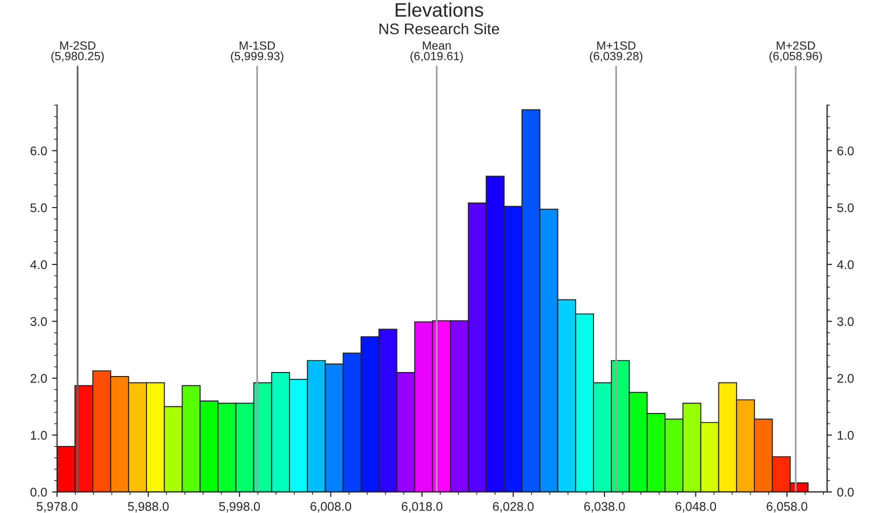 The image size is (878, 513). Describe the element at coordinates (38, 151) in the screenshot. I see `y-tick-label: 6.0` at that location.